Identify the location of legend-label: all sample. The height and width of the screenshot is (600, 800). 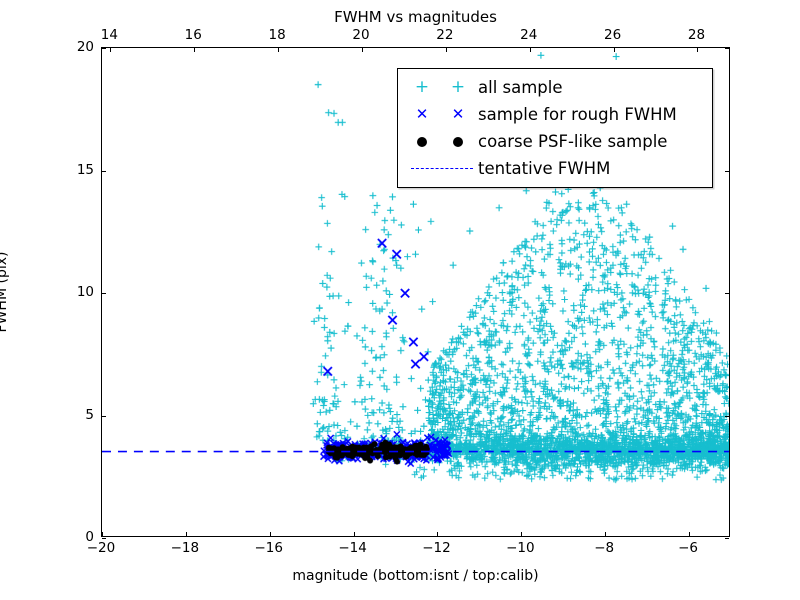
(520, 87).